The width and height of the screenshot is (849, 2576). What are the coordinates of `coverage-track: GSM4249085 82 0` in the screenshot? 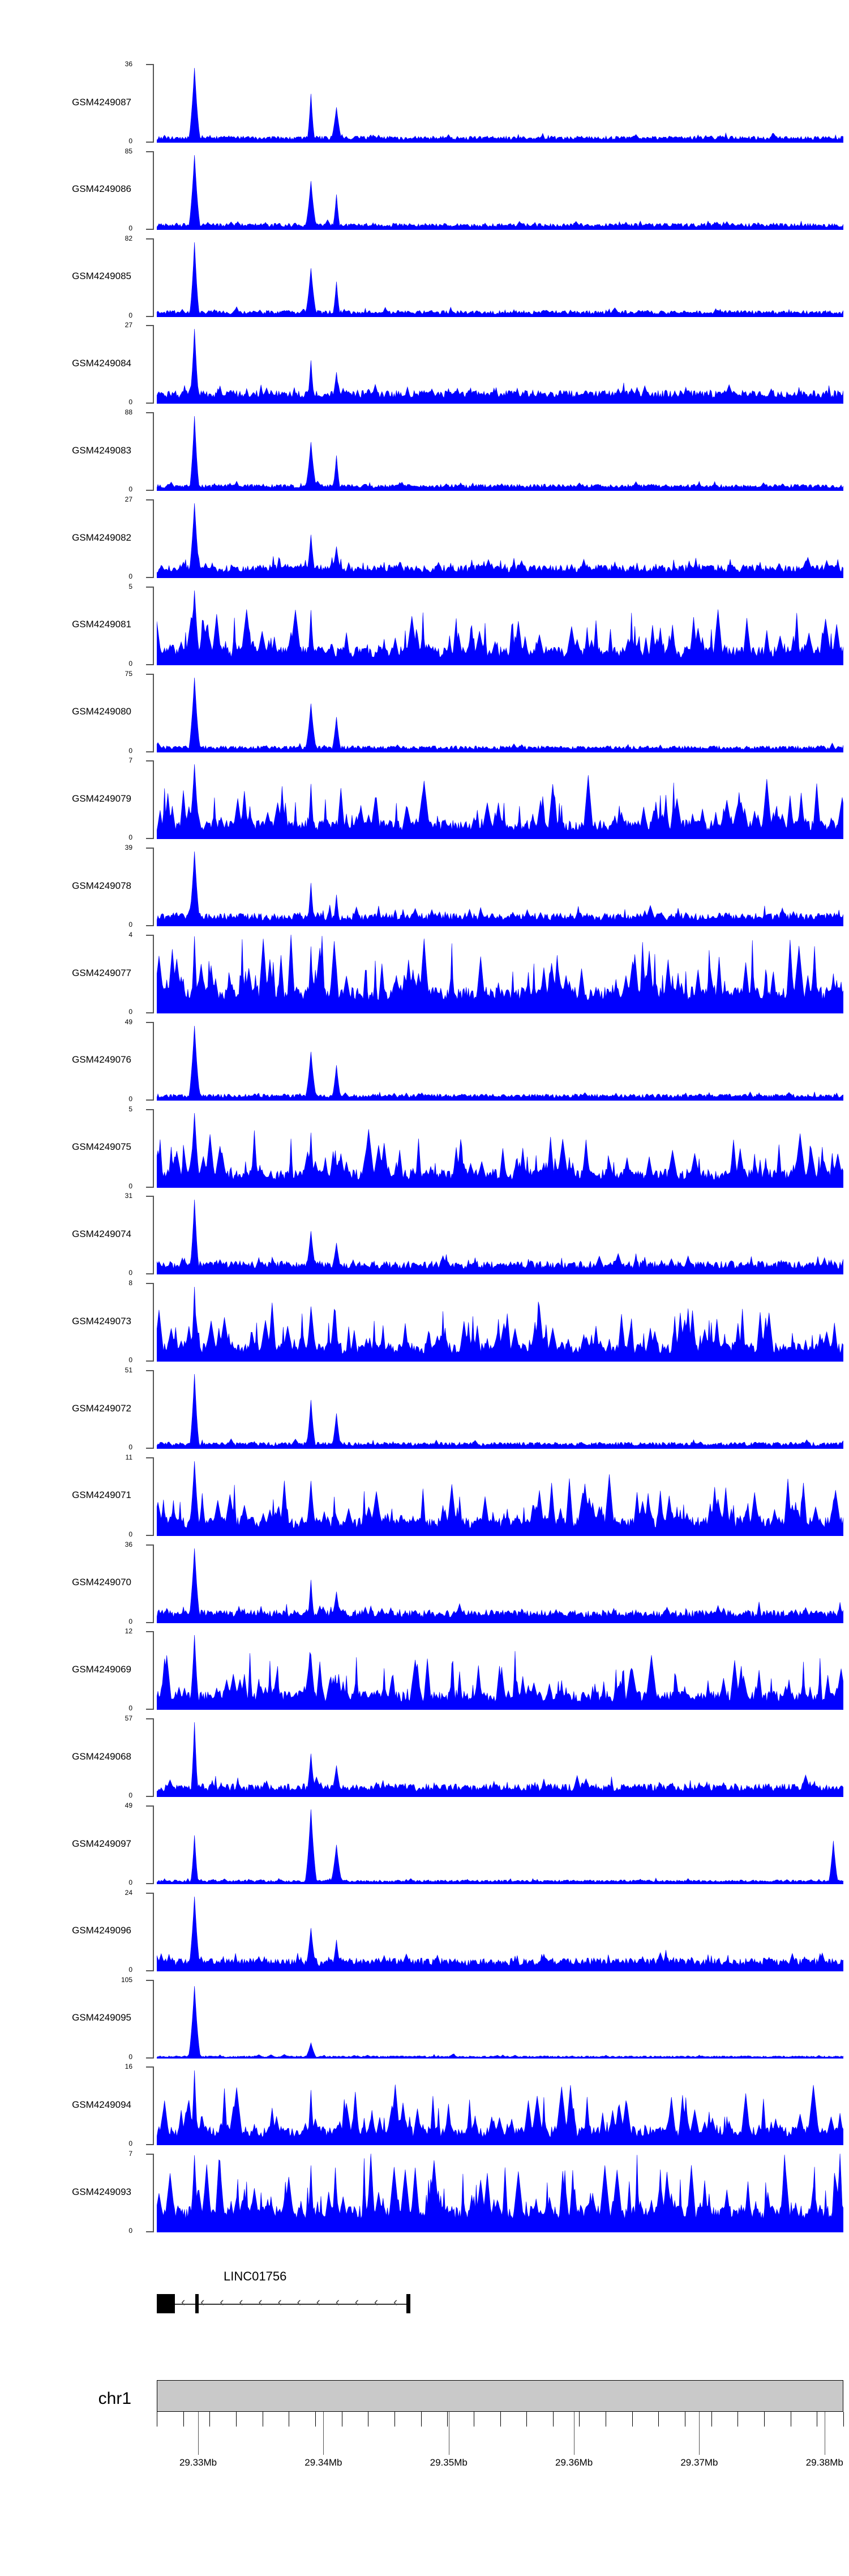 It's located at (424, 277).